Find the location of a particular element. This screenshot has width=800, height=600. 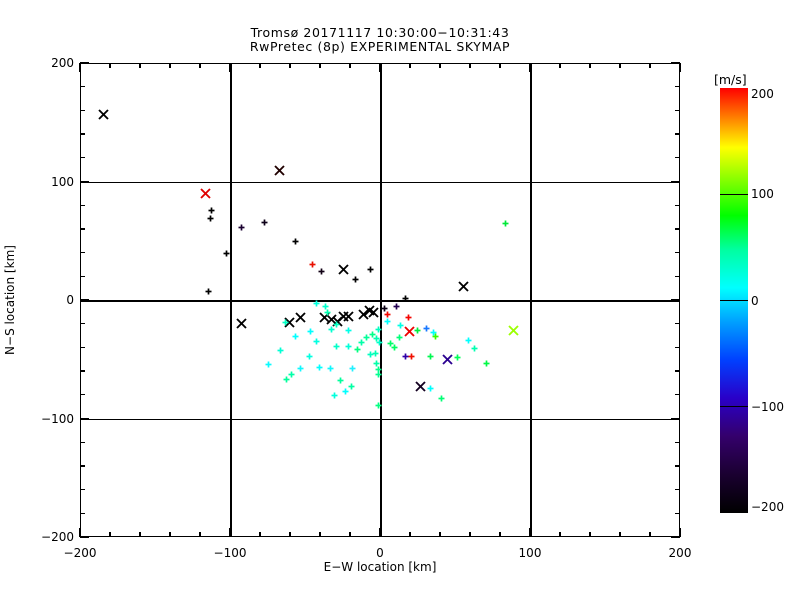

x-tick-label: −200 is located at coordinates (80, 553).